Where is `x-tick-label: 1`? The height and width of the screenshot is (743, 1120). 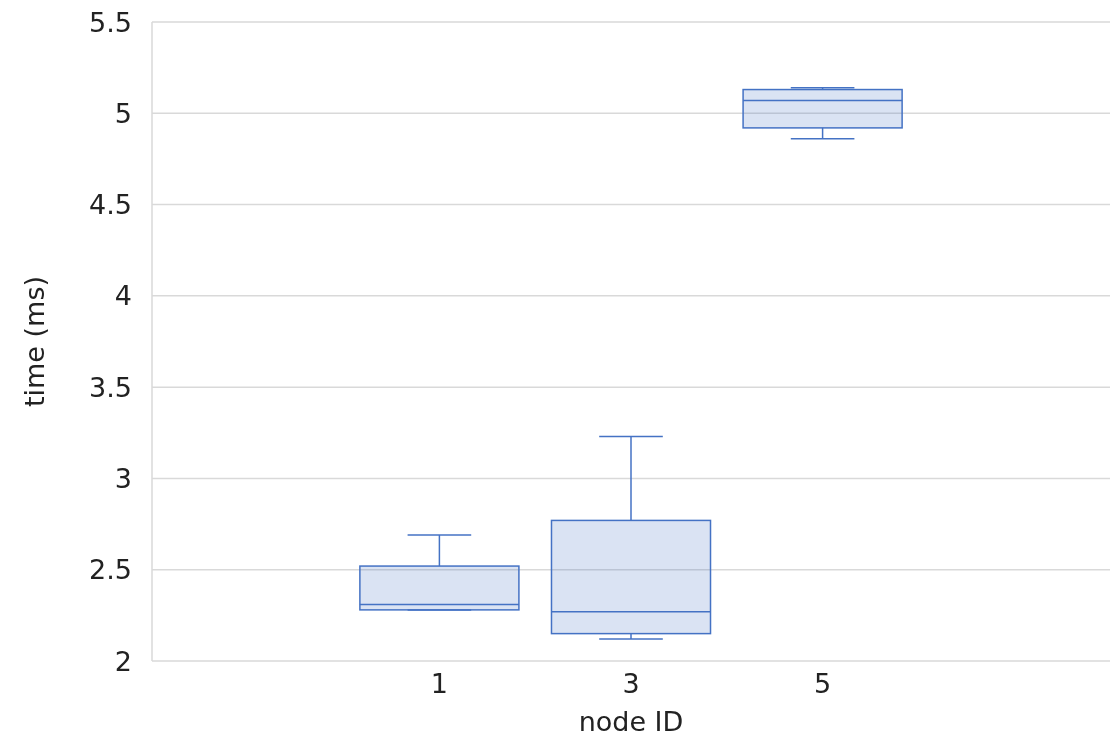
x-tick-label: 1 is located at coordinates (439, 683).